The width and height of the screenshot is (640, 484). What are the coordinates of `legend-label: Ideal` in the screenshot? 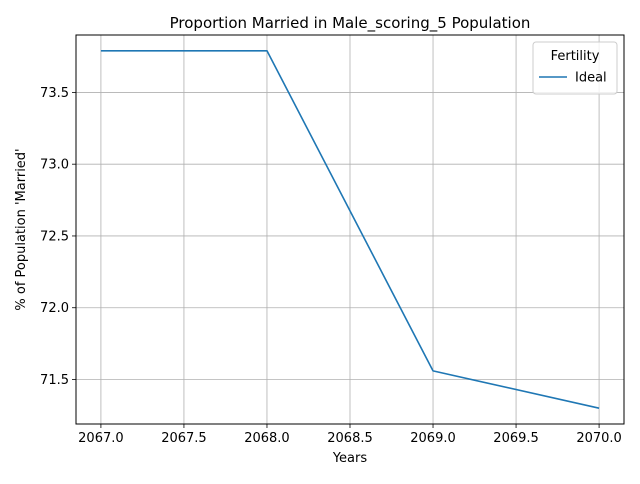 It's located at (591, 78).